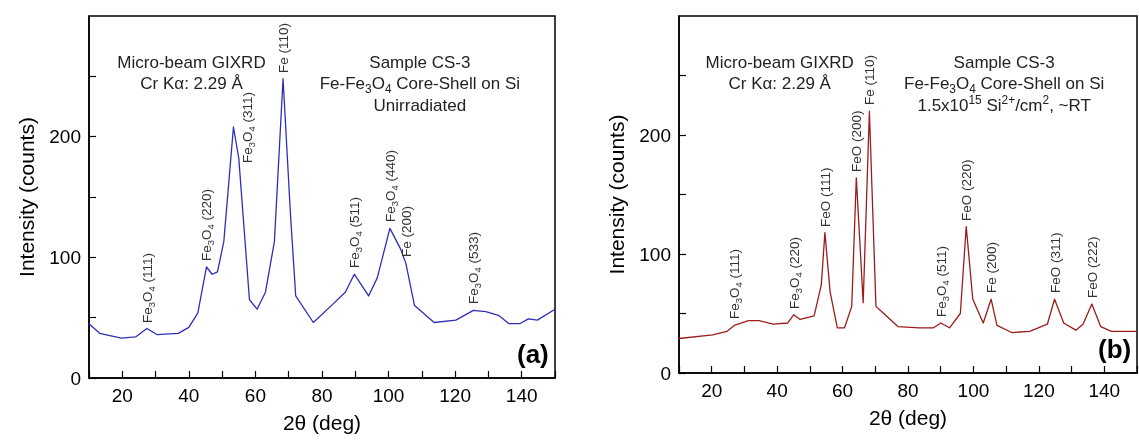 The image size is (1139, 440). What do you see at coordinates (1115, 349) in the screenshot?
I see `annotation: (b)` at bounding box center [1115, 349].